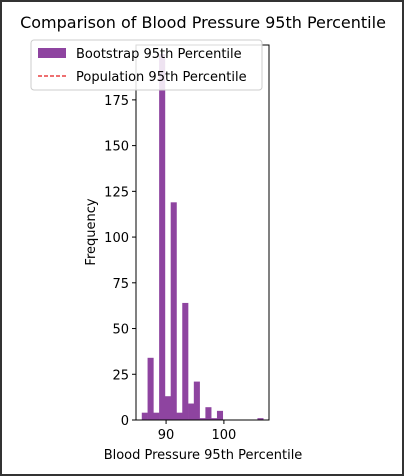 The image size is (404, 476). Describe the element at coordinates (223, 435) in the screenshot. I see `x-tick-label: 100` at that location.